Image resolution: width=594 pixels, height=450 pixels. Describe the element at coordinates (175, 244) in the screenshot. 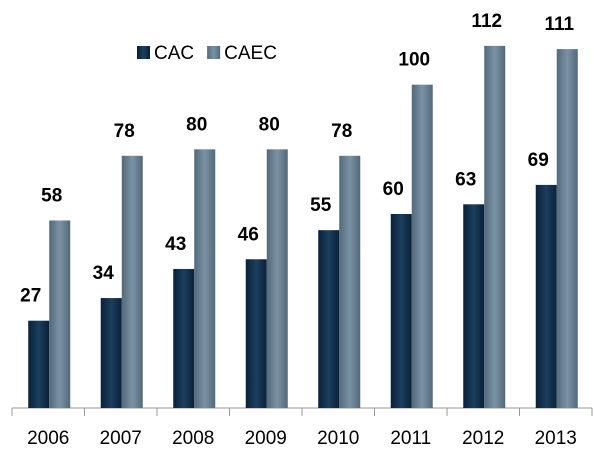

I see `value-label: 43` at that location.